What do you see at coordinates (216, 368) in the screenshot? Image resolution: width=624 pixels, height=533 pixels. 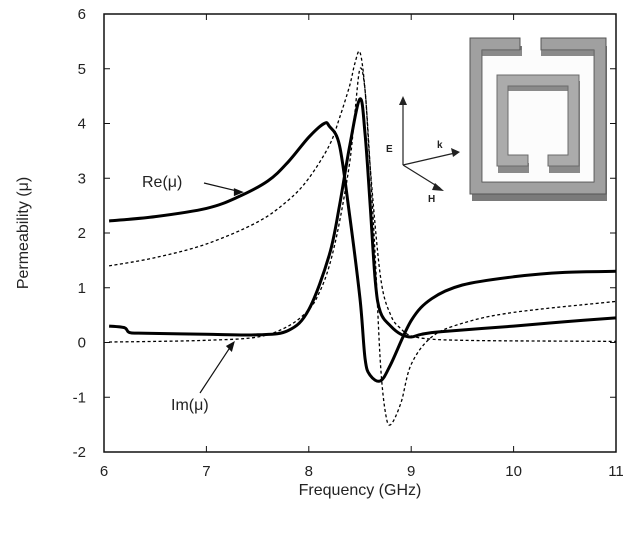 I see `annotation-arrow-im` at bounding box center [216, 368].